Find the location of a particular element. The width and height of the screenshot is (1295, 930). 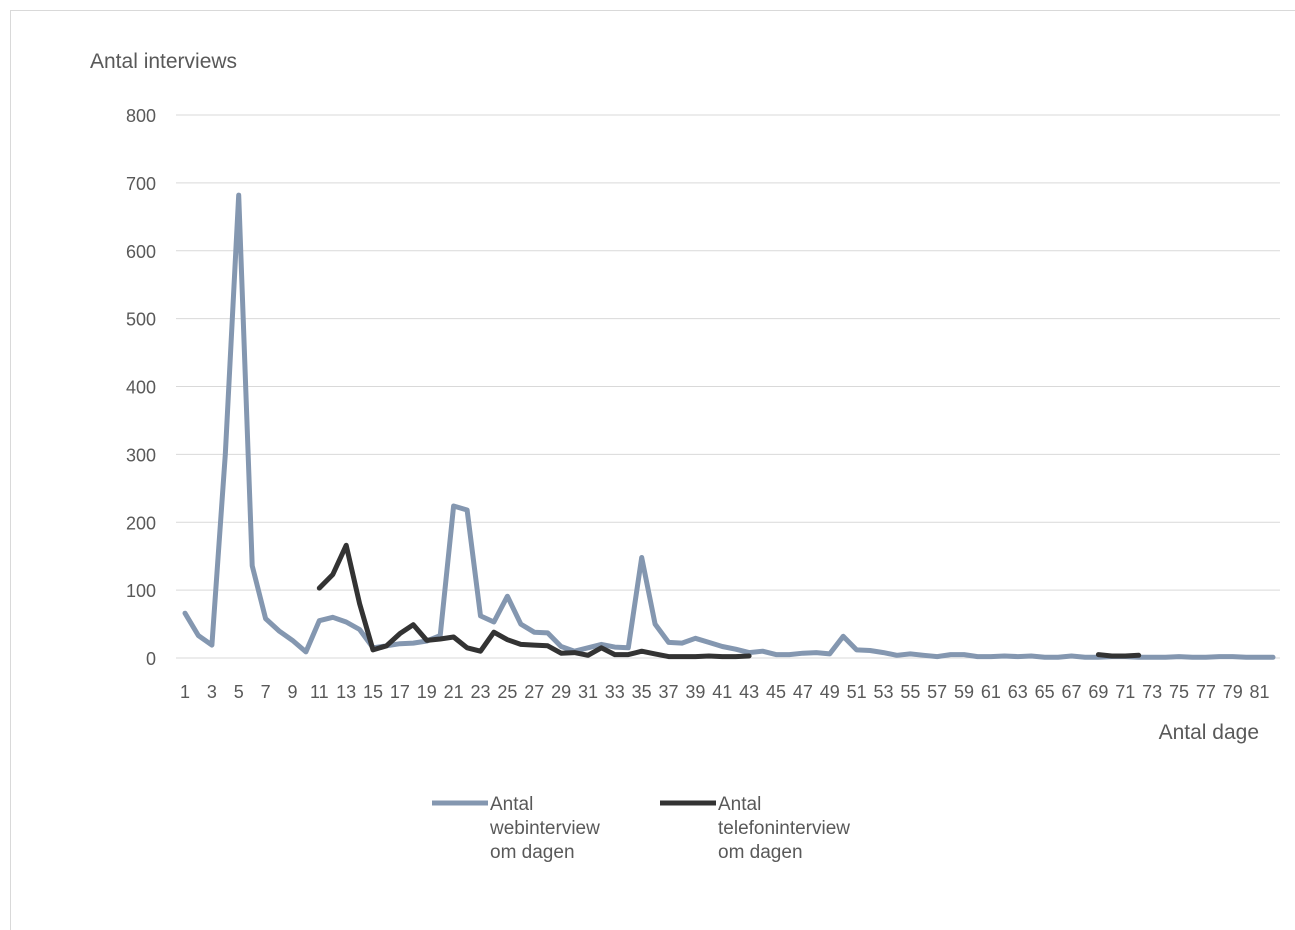

x-tick-label: 23 is located at coordinates (480, 692).